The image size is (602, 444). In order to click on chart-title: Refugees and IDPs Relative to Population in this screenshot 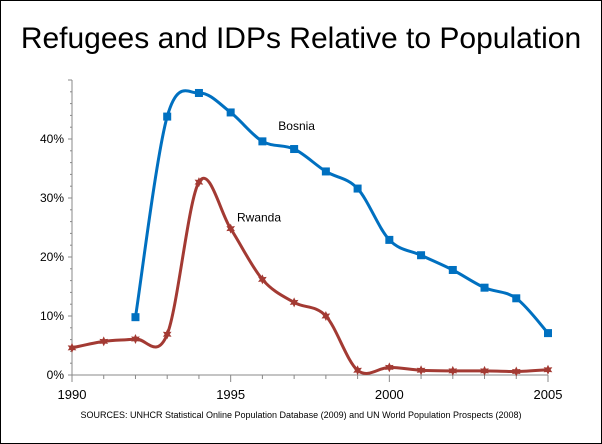, I will do `click(301, 38)`.